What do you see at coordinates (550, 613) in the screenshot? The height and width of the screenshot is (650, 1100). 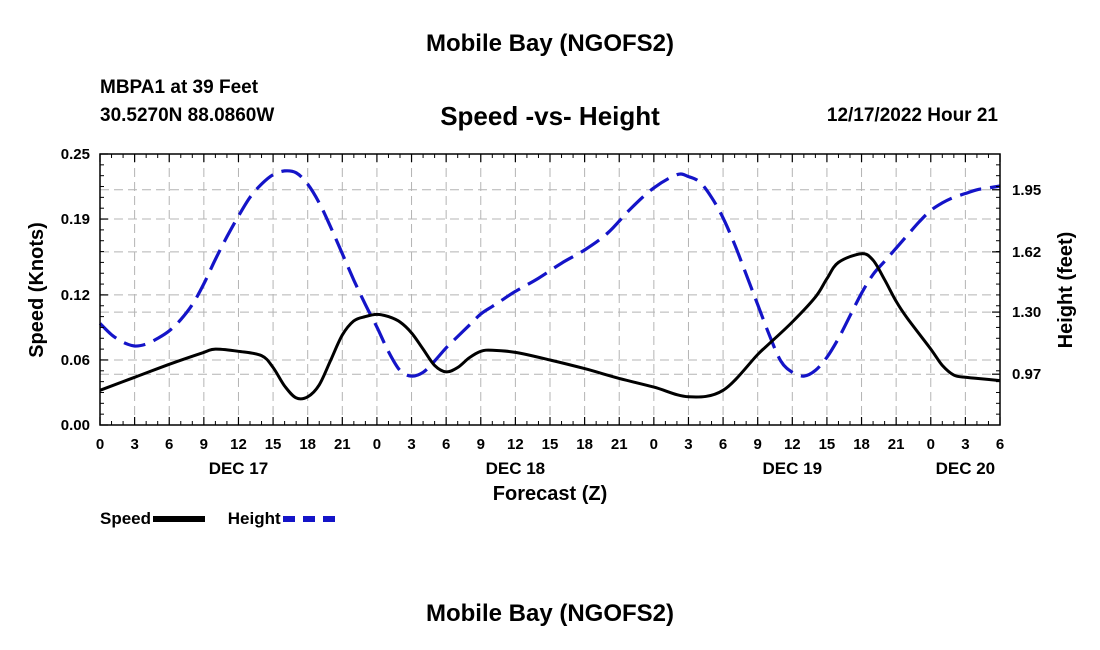 I see `bottom-title: Mobile Bay (NGOFS2)` at bounding box center [550, 613].